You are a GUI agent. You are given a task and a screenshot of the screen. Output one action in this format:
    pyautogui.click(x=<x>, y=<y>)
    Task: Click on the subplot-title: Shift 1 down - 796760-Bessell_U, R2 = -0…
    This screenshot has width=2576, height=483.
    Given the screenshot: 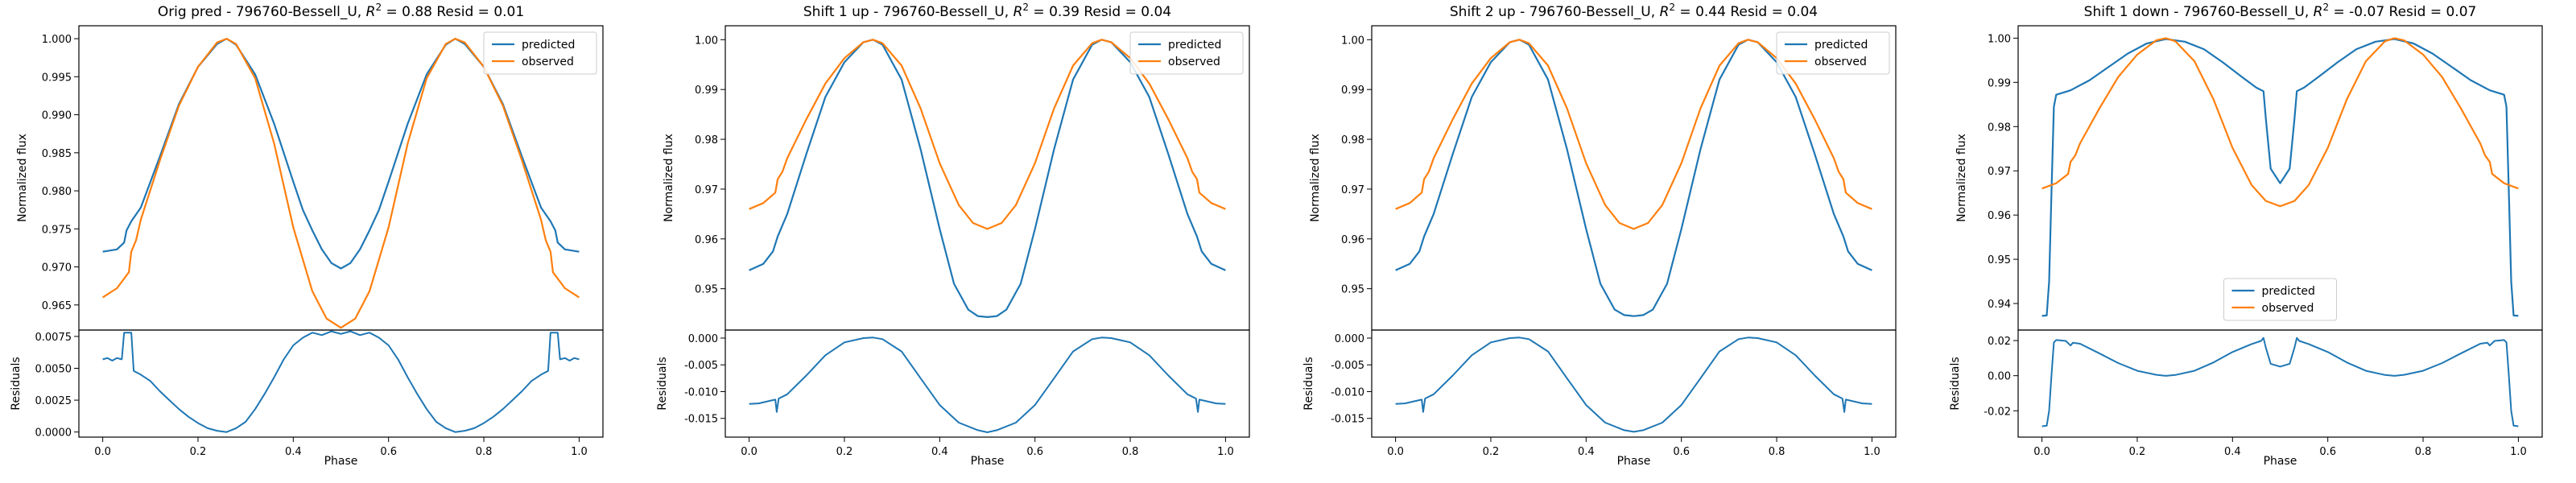 What is the action you would take?
    pyautogui.click(x=2280, y=11)
    